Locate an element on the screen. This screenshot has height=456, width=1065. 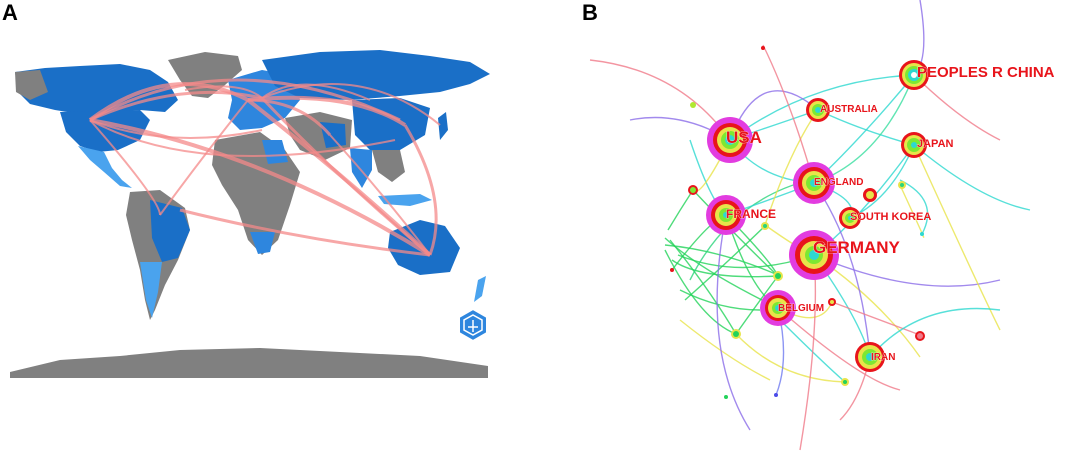
label-australia: AUSTRALIA is located at coordinates (849, 109).